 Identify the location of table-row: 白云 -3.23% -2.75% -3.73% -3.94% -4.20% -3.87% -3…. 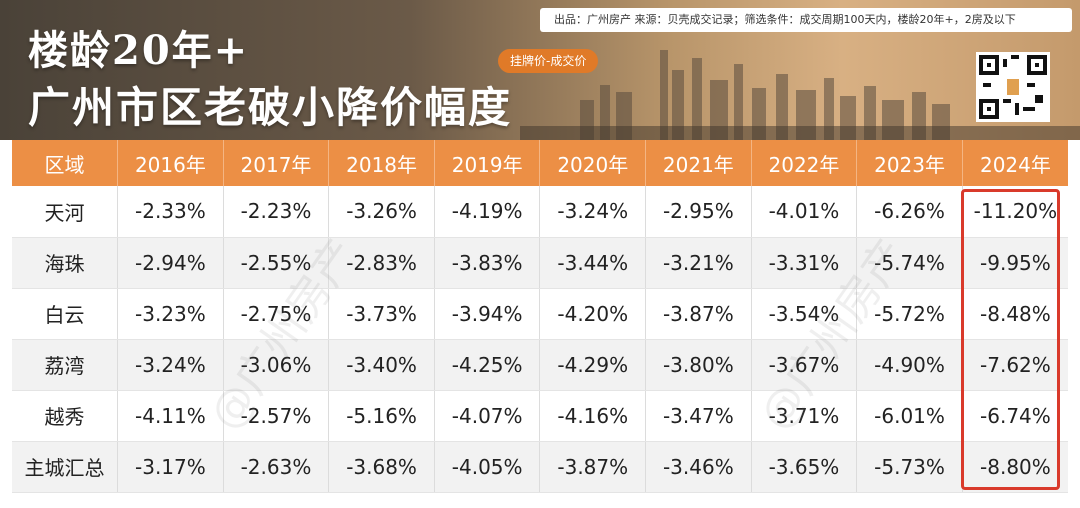
(540, 314).